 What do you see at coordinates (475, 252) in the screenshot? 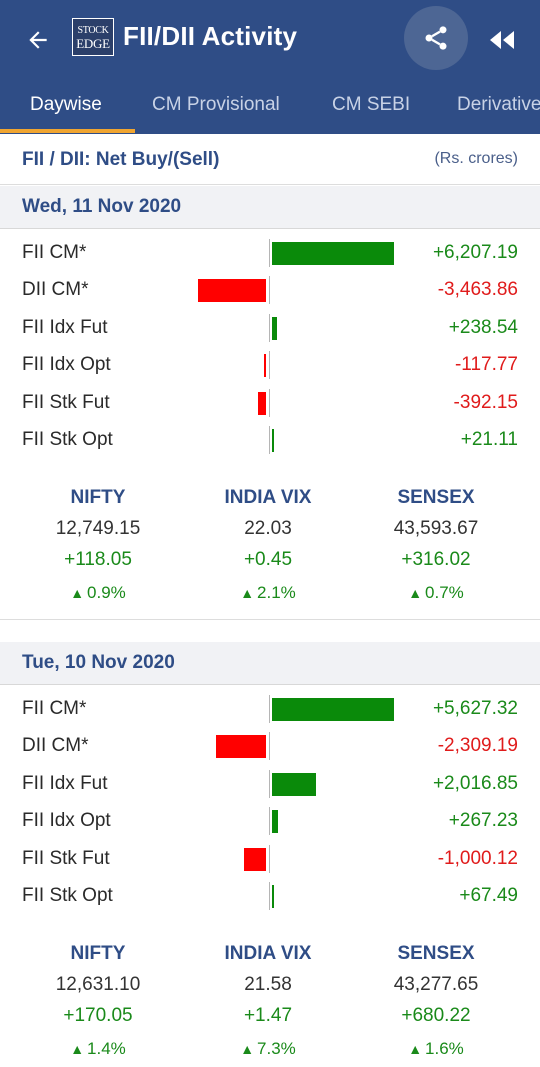
I see `row-value: +6,207.19` at bounding box center [475, 252].